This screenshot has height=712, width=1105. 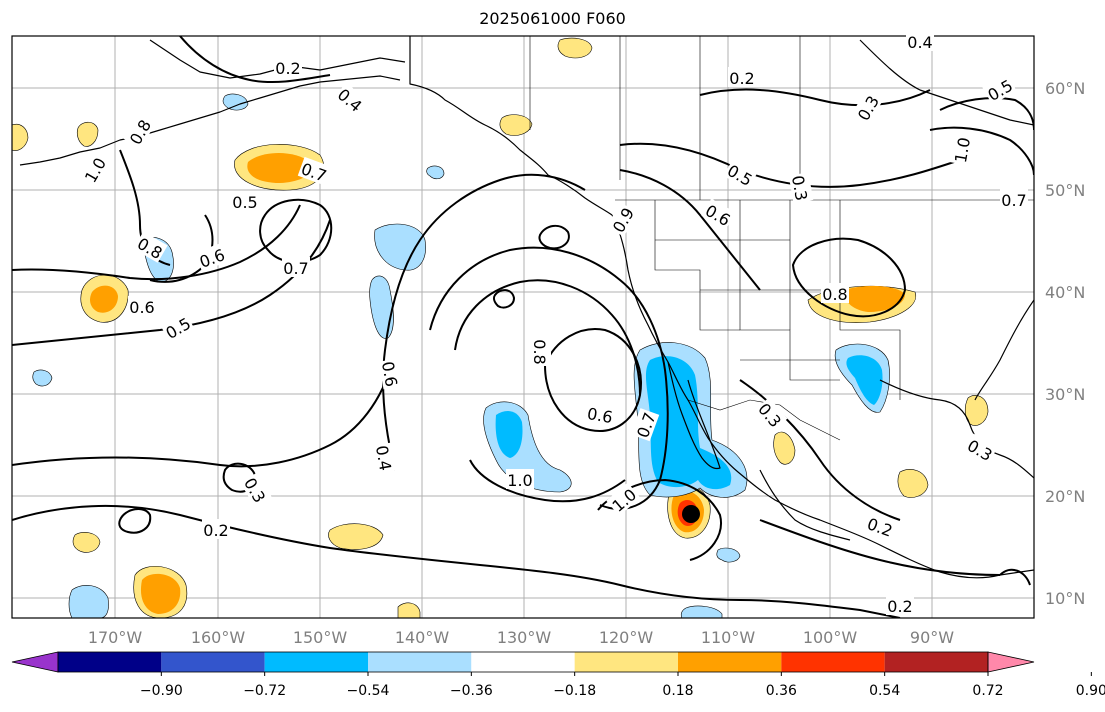 What do you see at coordinates (805, 505) in the screenshot?
I see `coastline-mexico` at bounding box center [805, 505].